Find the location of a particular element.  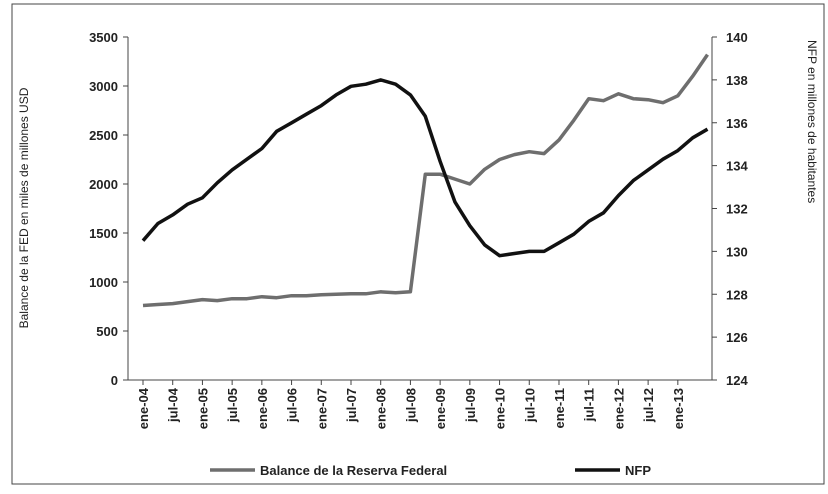

y2-tick-label: 128 is located at coordinates (737, 294).